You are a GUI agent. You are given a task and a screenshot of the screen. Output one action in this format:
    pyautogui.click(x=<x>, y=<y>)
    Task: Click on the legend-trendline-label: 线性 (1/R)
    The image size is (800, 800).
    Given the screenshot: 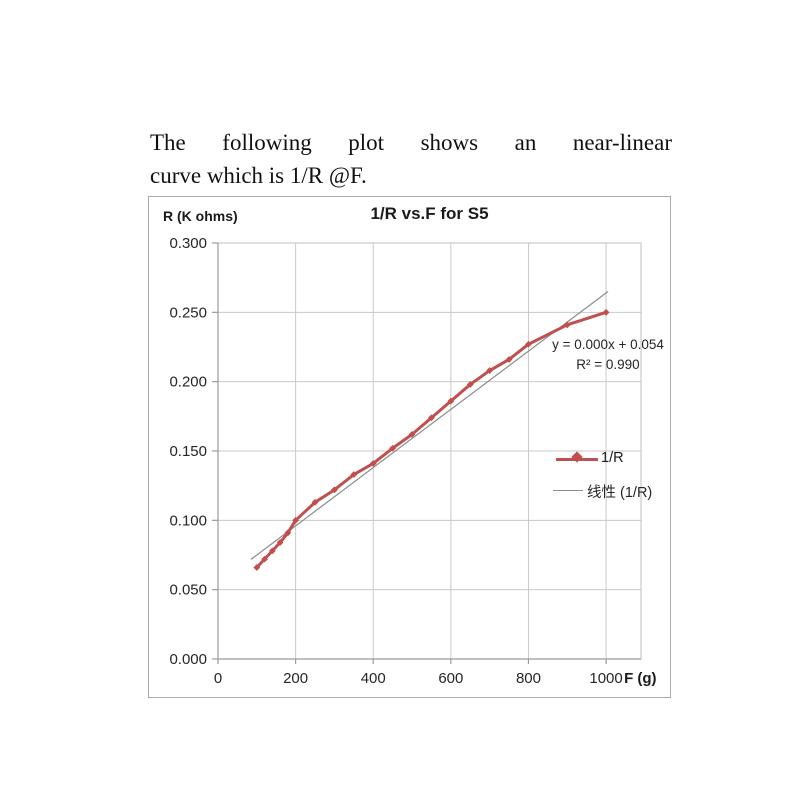 What is the action you would take?
    pyautogui.click(x=620, y=493)
    